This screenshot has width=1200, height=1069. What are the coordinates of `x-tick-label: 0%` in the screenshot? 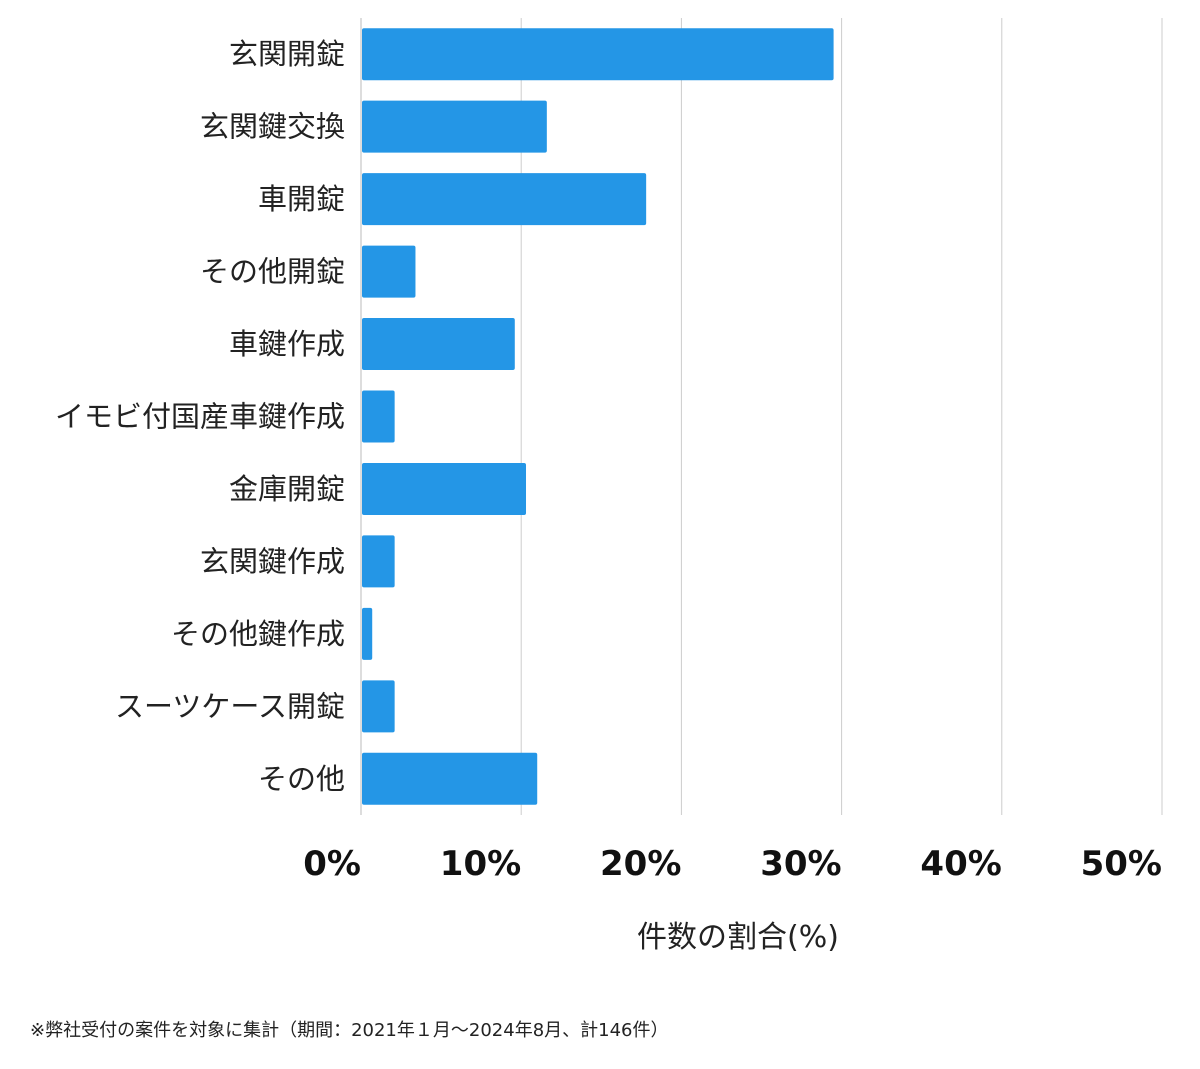 It's located at (332, 864).